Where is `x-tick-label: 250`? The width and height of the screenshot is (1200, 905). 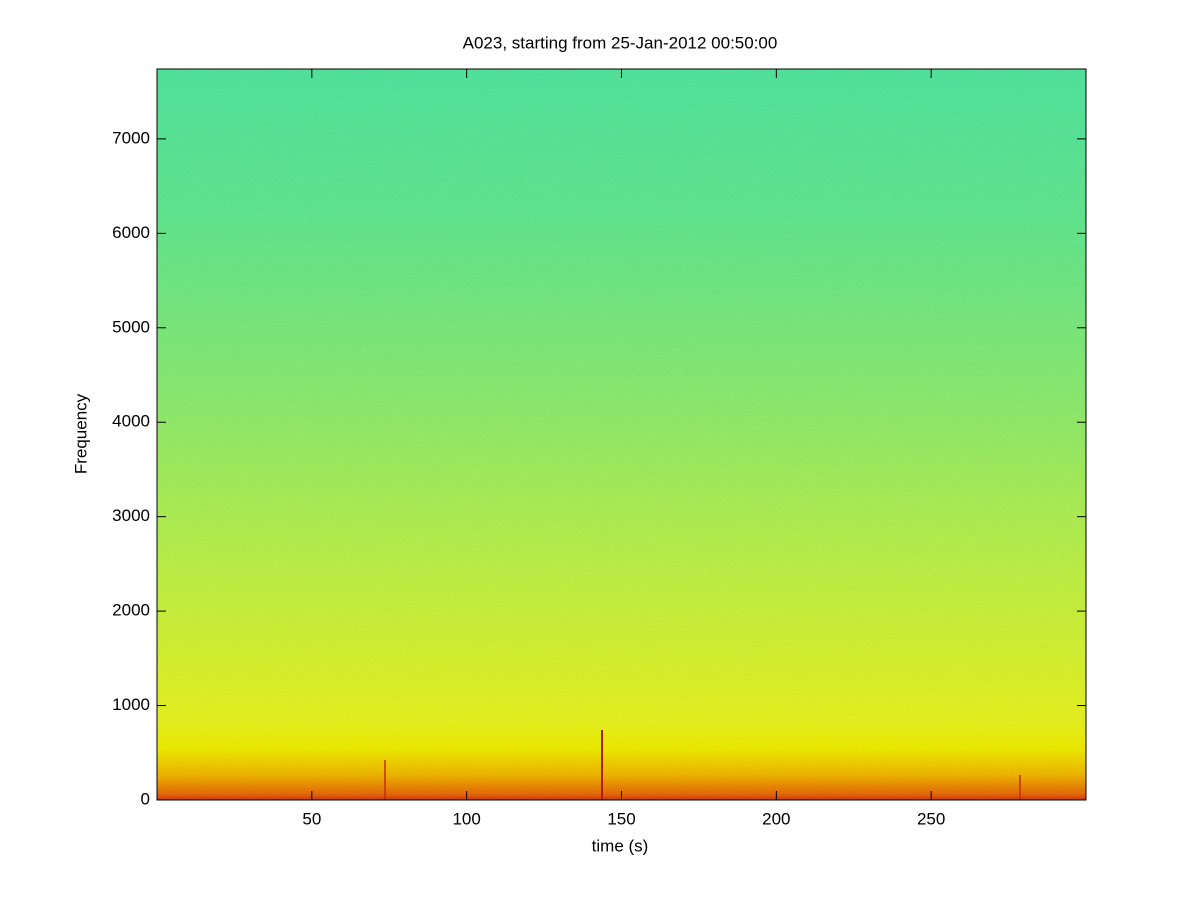 x-tick-label: 250 is located at coordinates (931, 818).